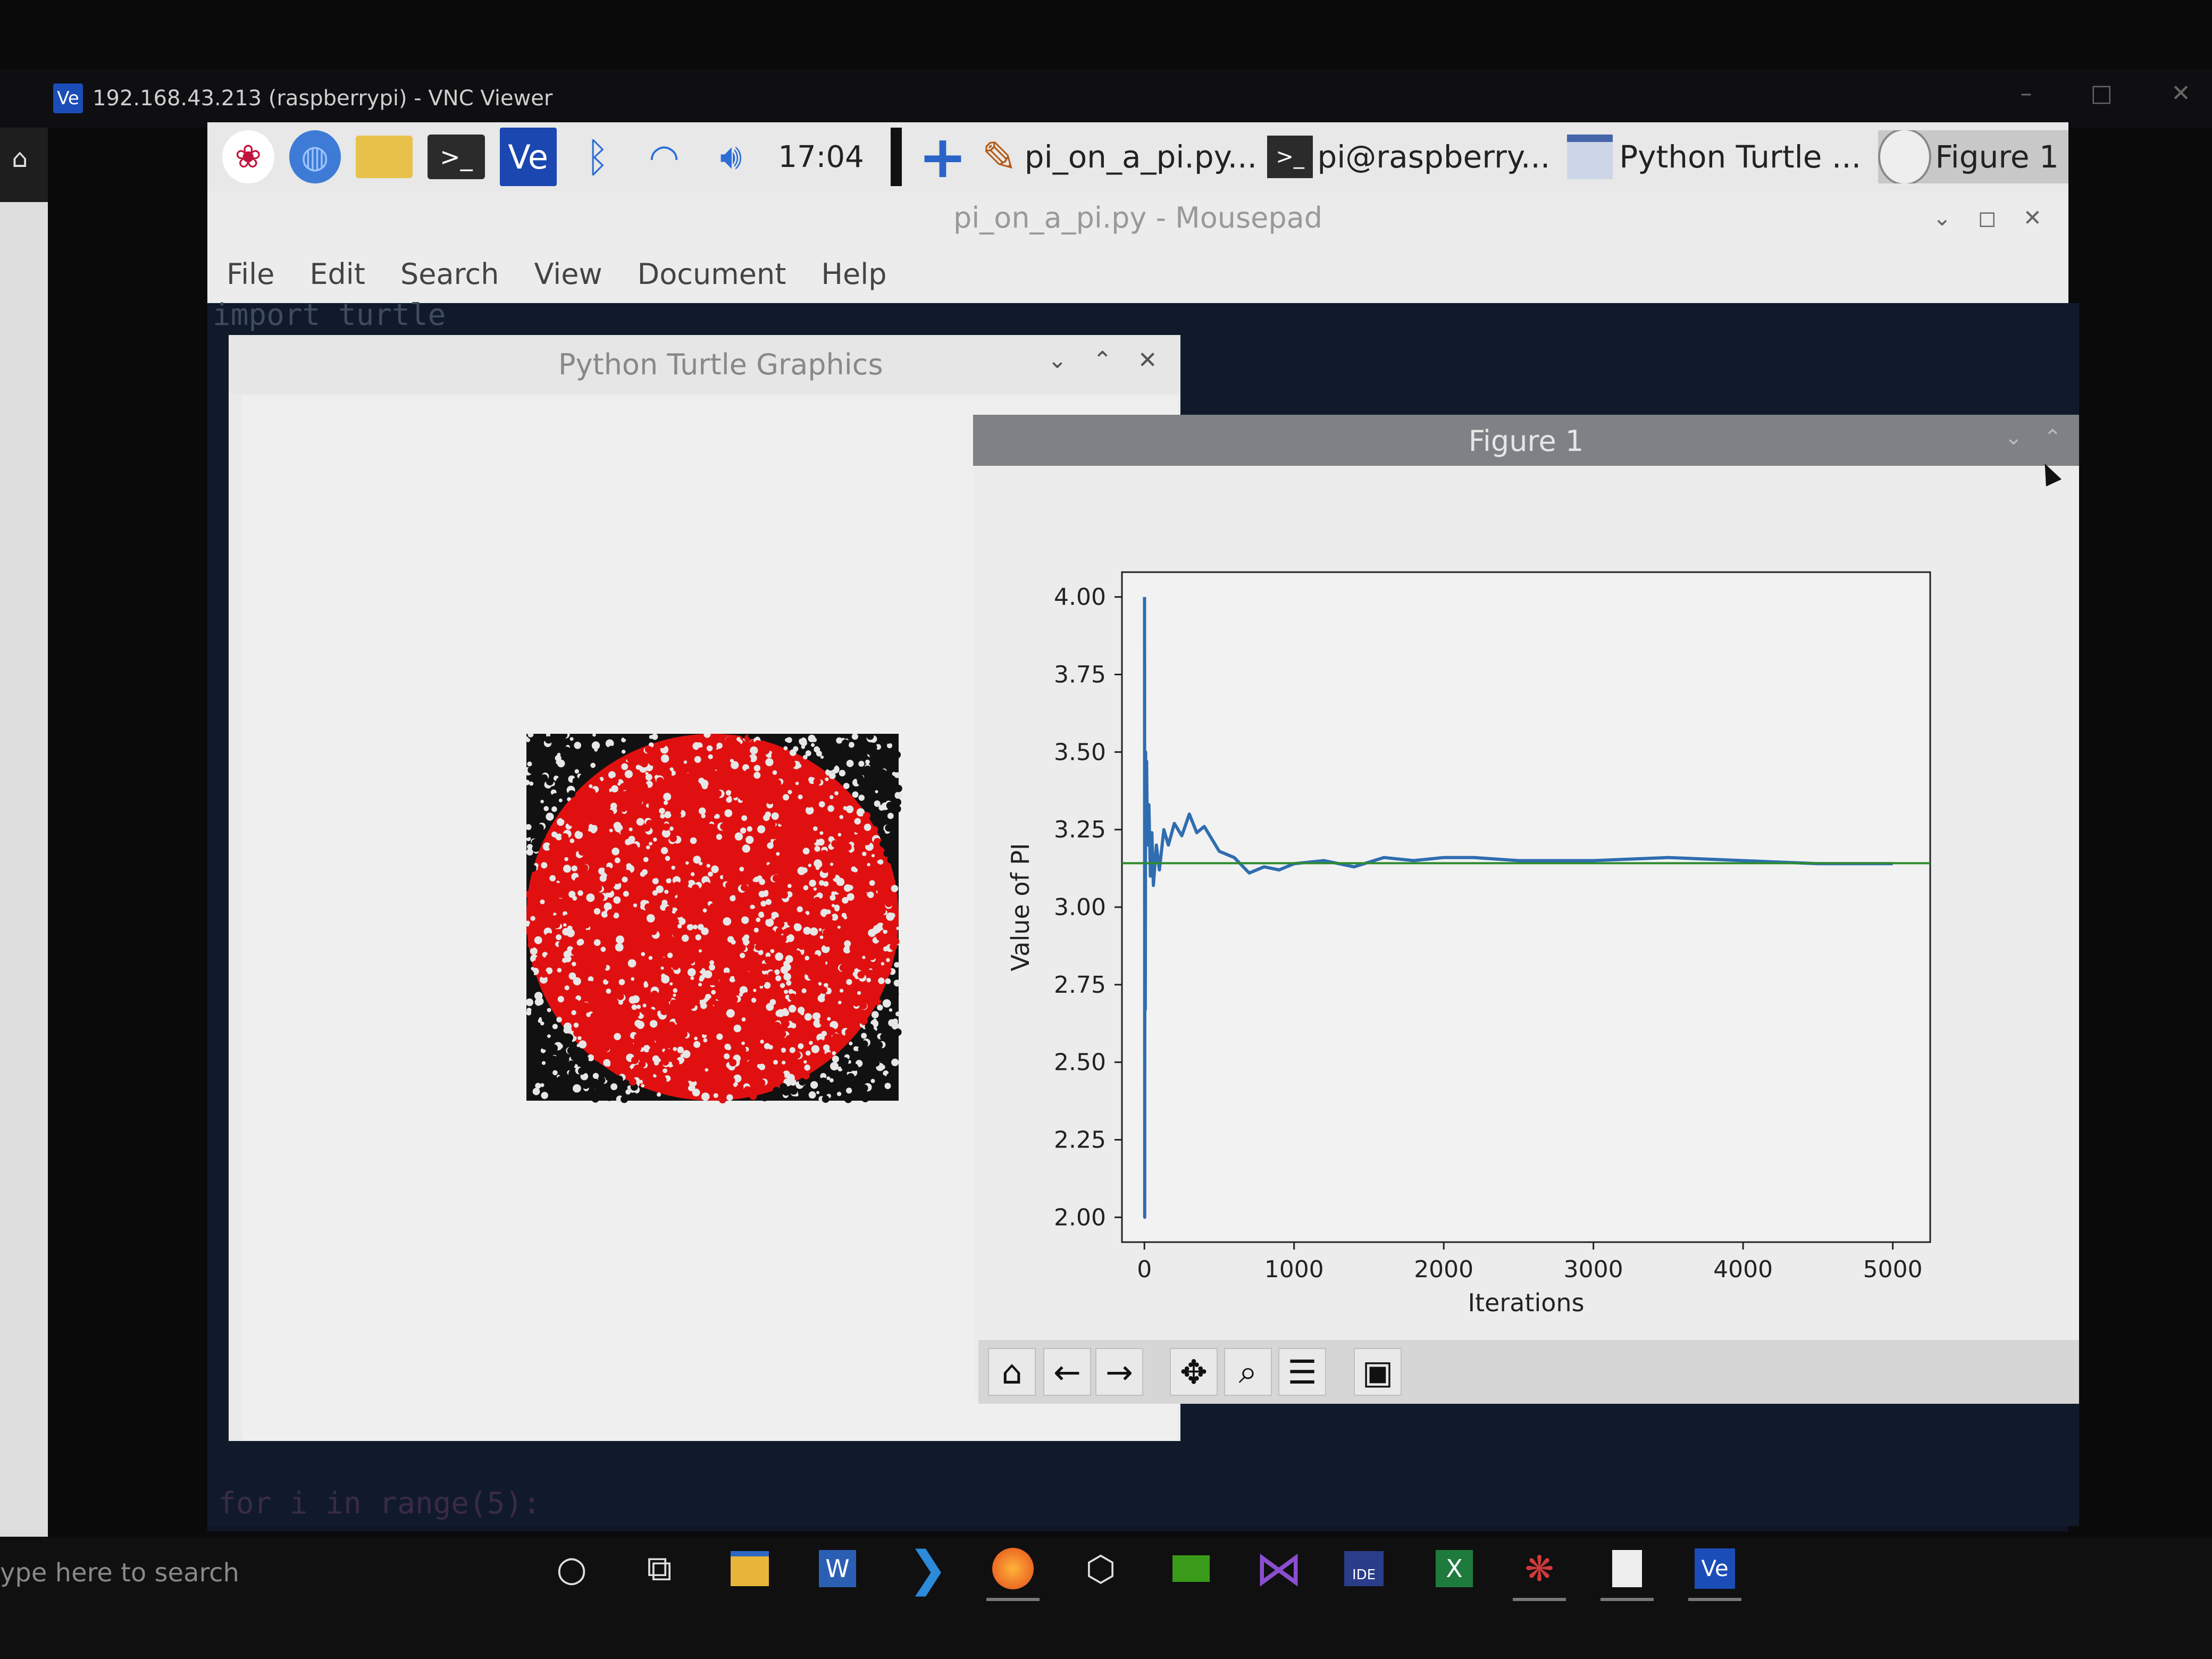 The image size is (2212, 1659). I want to click on minimize-button: –, so click(2026, 93).